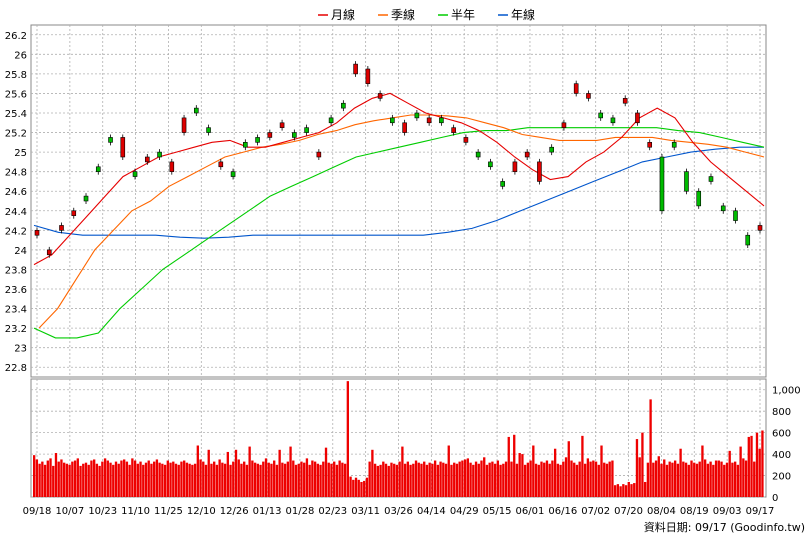 Image resolution: width=808 pixels, height=540 pixels. What do you see at coordinates (426, 14) in the screenshot?
I see `legend: 月線 季線 半年 年線` at bounding box center [426, 14].